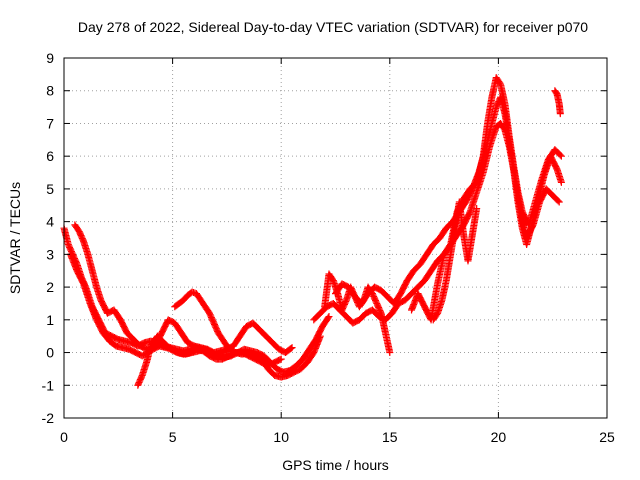 Image resolution: width=640 pixels, height=480 pixels. What do you see at coordinates (48, 385) in the screenshot?
I see `y-tick-label: -1` at bounding box center [48, 385].